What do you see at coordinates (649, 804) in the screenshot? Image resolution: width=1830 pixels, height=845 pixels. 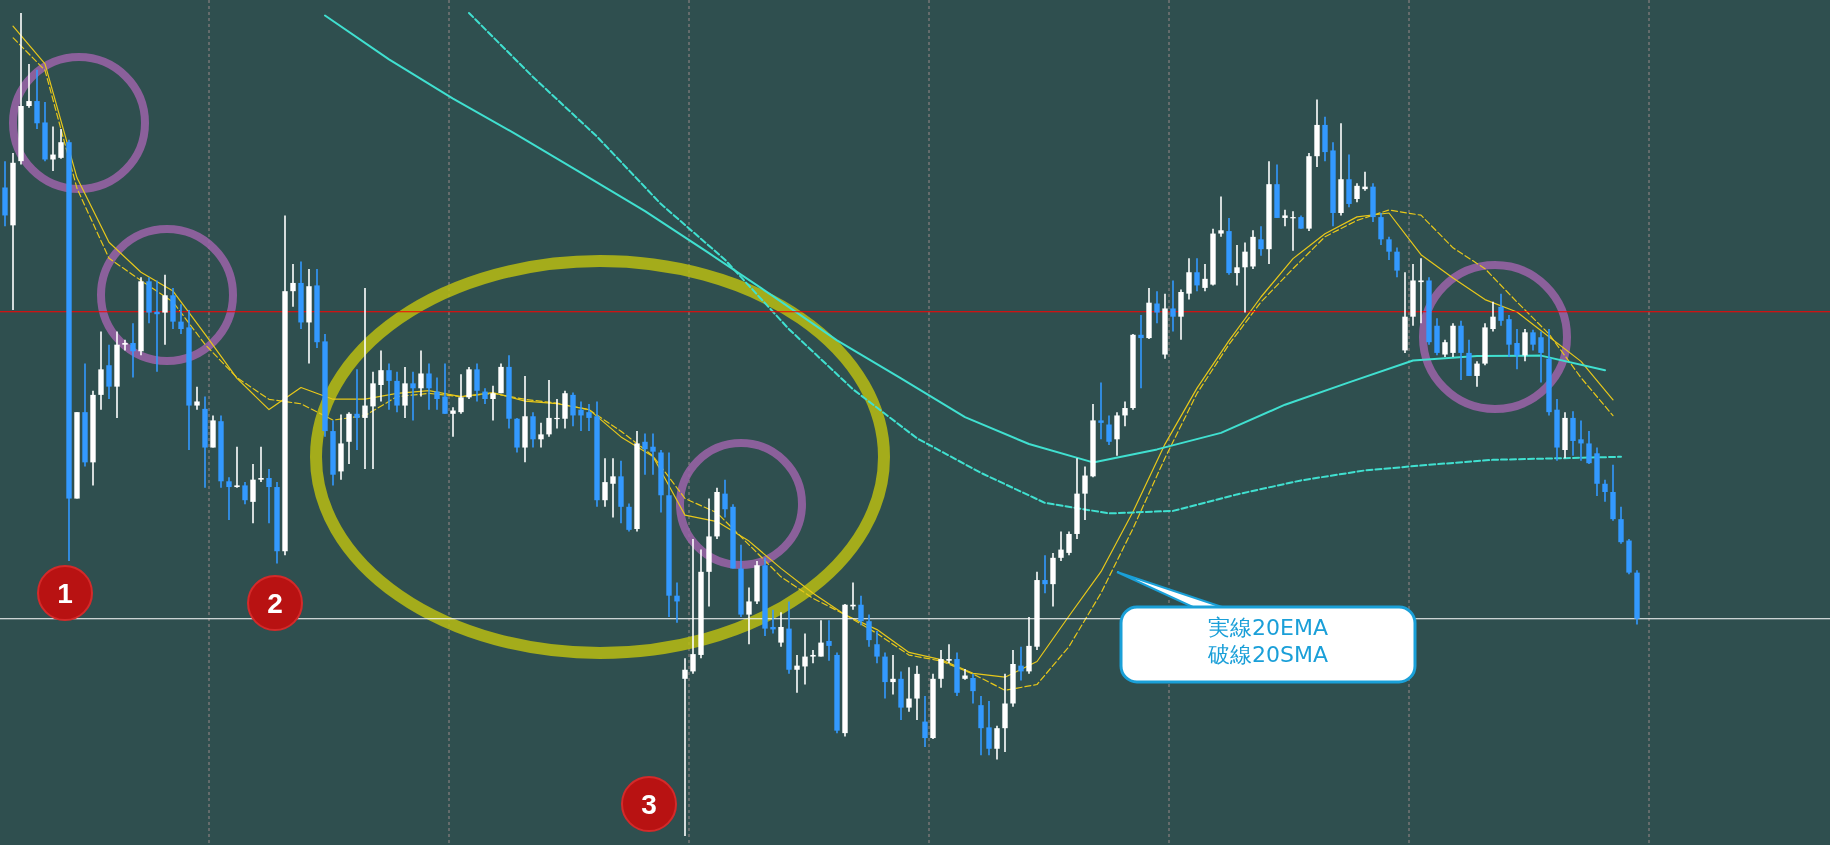 I see `annotation: 3` at bounding box center [649, 804].